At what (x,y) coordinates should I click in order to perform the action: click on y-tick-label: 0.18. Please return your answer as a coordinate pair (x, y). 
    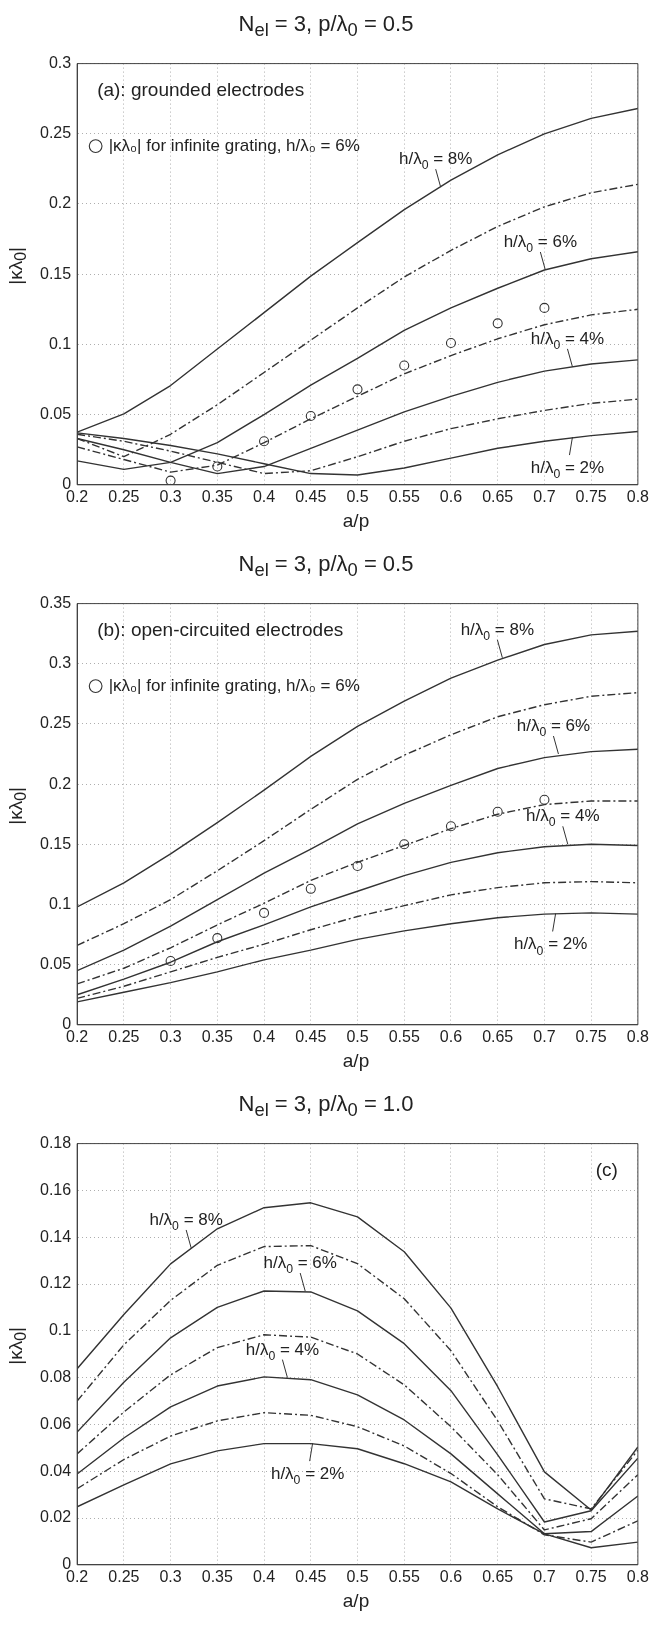
    Looking at the image, I should click on (56, 1143).